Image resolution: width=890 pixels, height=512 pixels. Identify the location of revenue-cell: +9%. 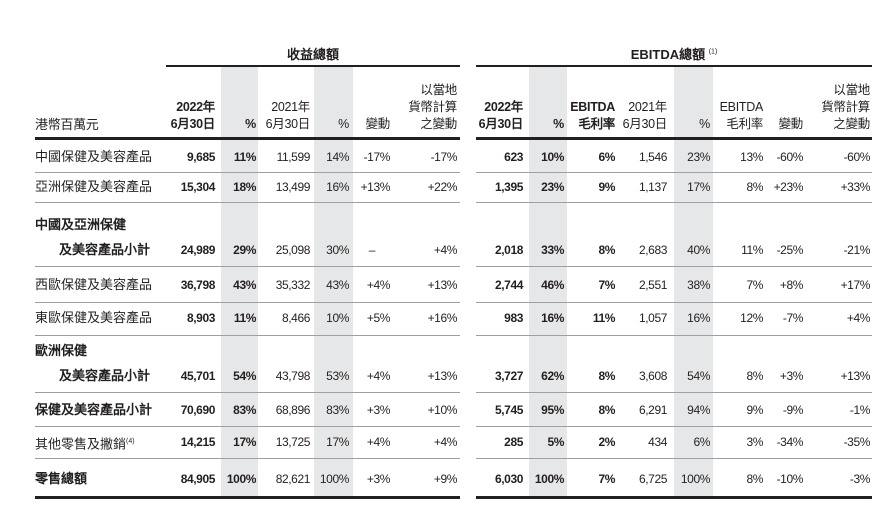
(445, 479).